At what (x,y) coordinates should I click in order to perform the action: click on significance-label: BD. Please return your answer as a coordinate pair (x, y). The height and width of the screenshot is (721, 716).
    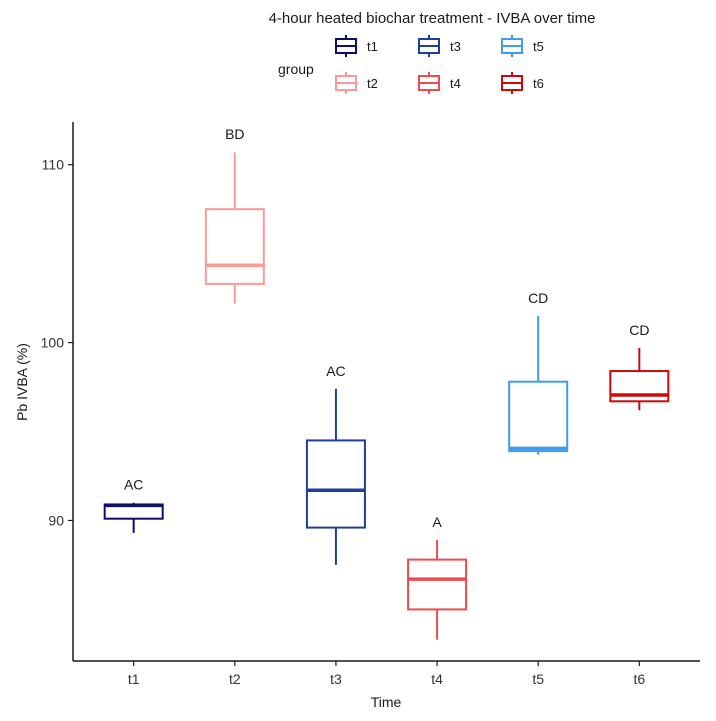
    Looking at the image, I should click on (234, 134).